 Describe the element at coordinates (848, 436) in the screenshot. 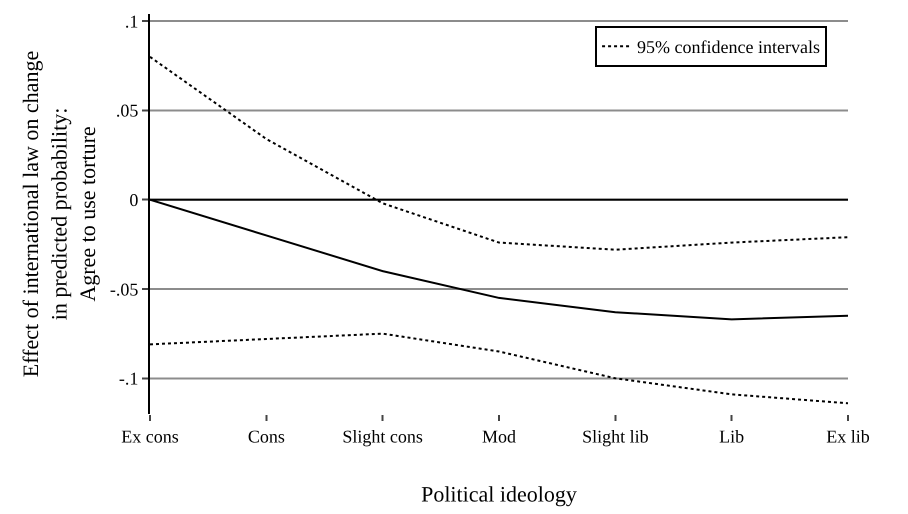

I see `x-tick-label: Ex lib` at that location.